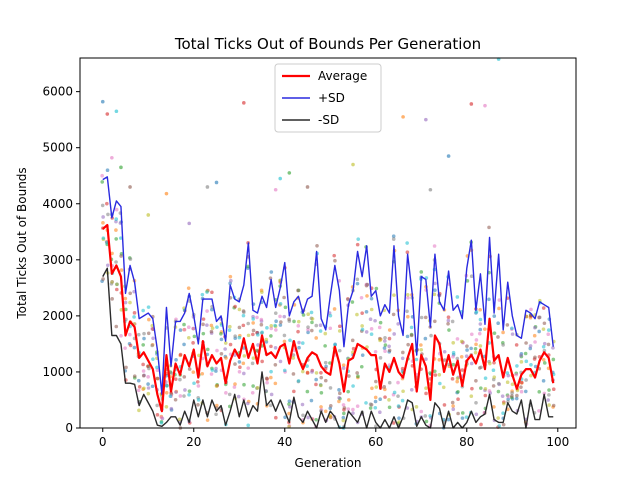  I want to click on x-axis-ticks: 0 20 40 60 80 100, so click(334, 438).